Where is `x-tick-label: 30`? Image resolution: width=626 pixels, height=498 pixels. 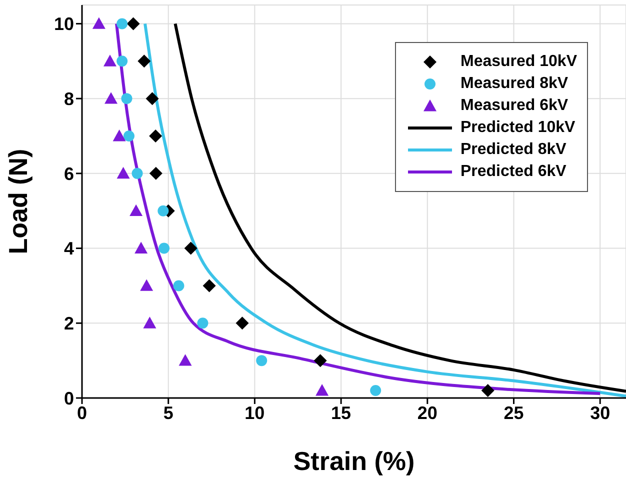
x-tick-label: 30 is located at coordinates (600, 412).